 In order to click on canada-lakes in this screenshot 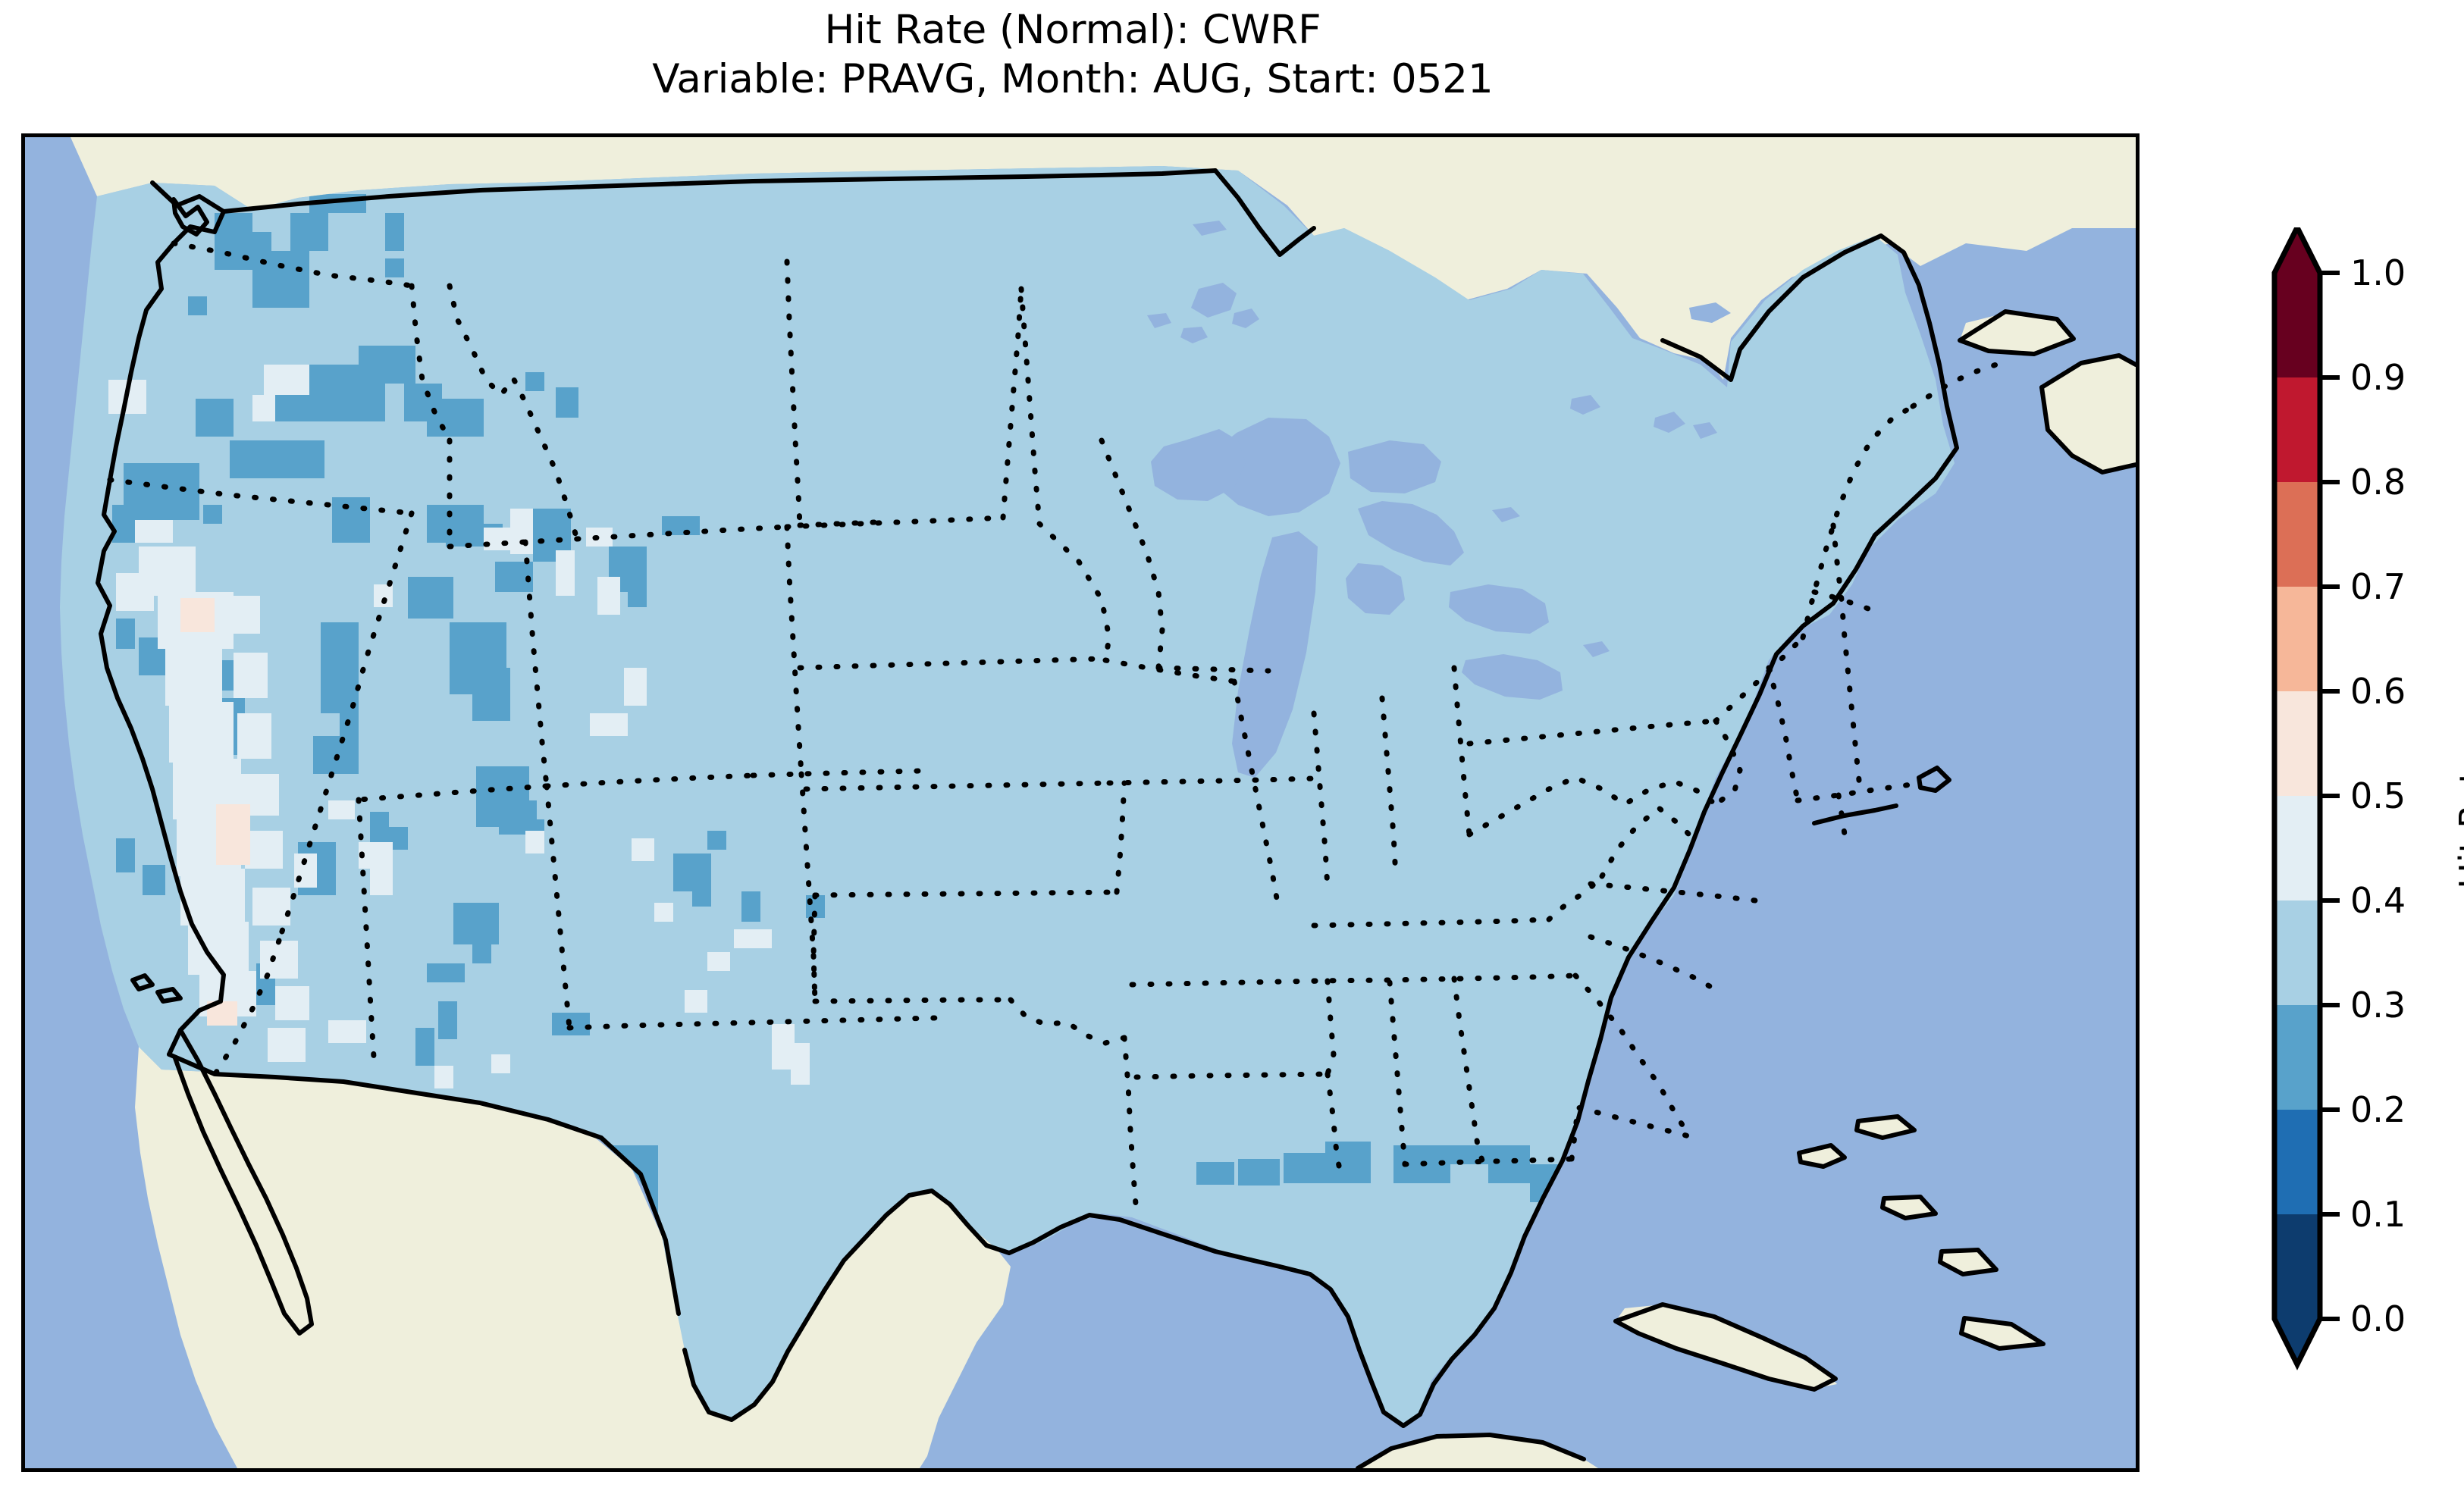, I will do `click(1439, 439)`.